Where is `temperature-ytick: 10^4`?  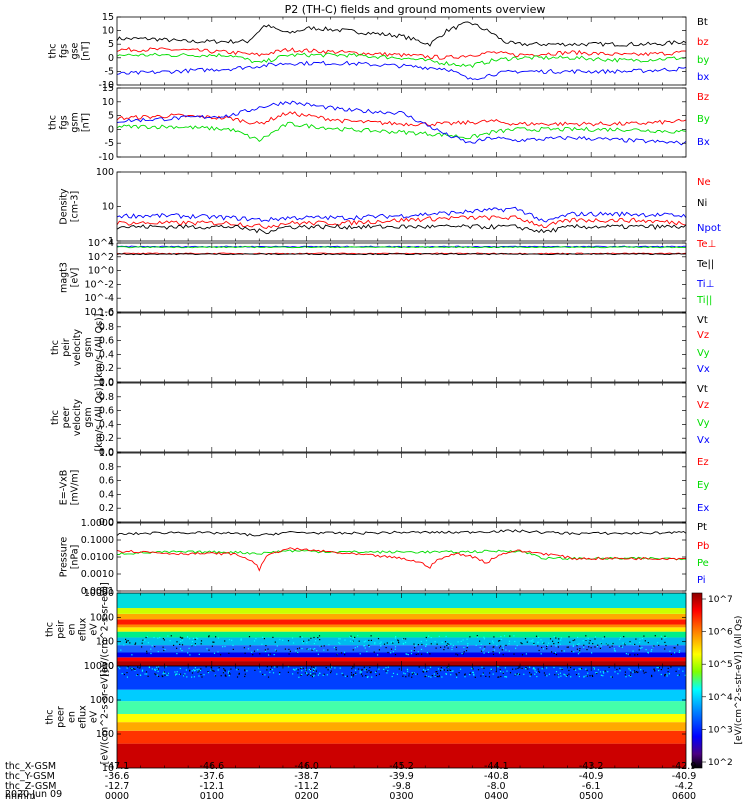
temperature-ytick: 10^4 is located at coordinates (101, 243).